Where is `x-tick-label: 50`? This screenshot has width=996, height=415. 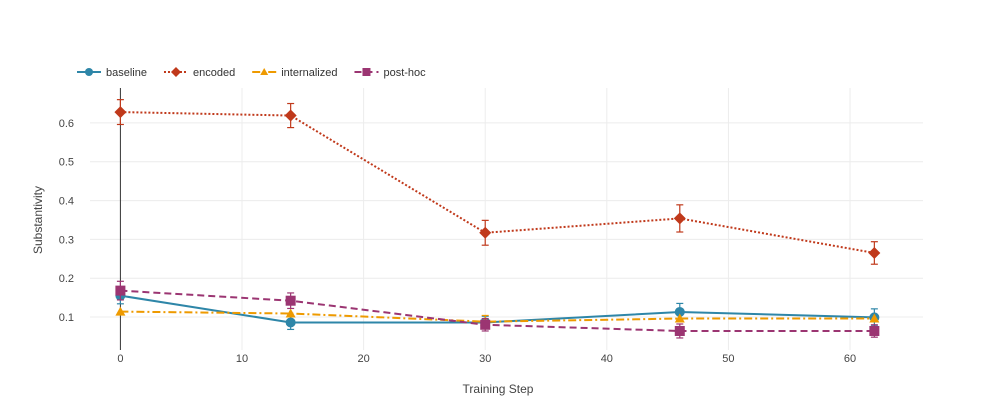 x-tick-label: 50 is located at coordinates (728, 359).